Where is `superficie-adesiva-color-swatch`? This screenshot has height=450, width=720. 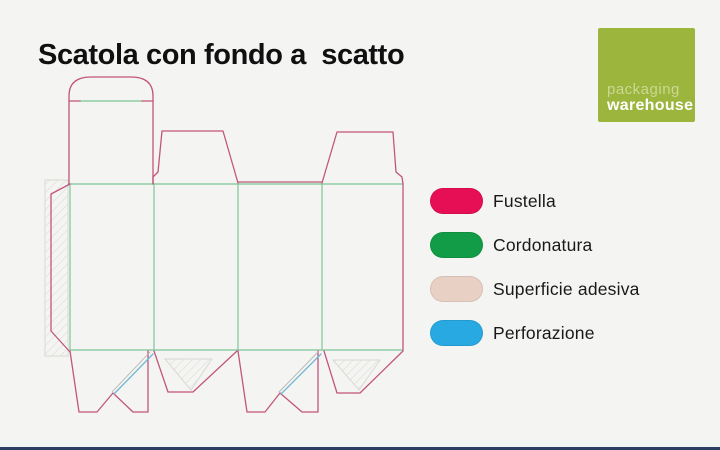
superficie-adesiva-color-swatch is located at coordinates (456, 289).